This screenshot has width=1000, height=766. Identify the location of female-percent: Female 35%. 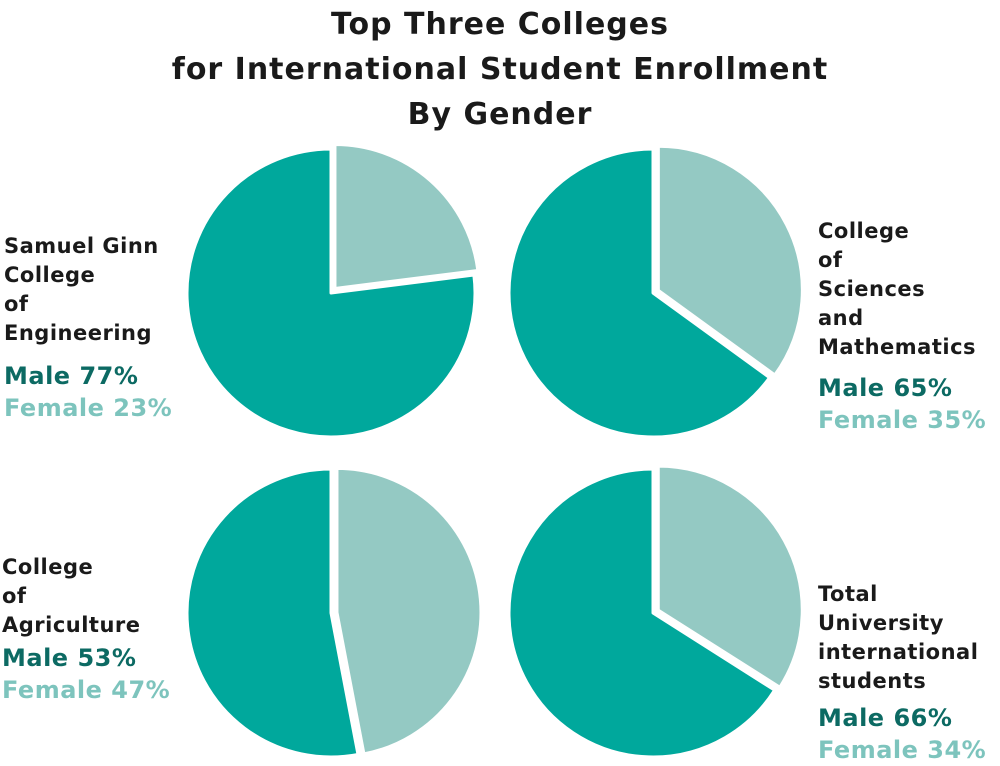
(902, 420).